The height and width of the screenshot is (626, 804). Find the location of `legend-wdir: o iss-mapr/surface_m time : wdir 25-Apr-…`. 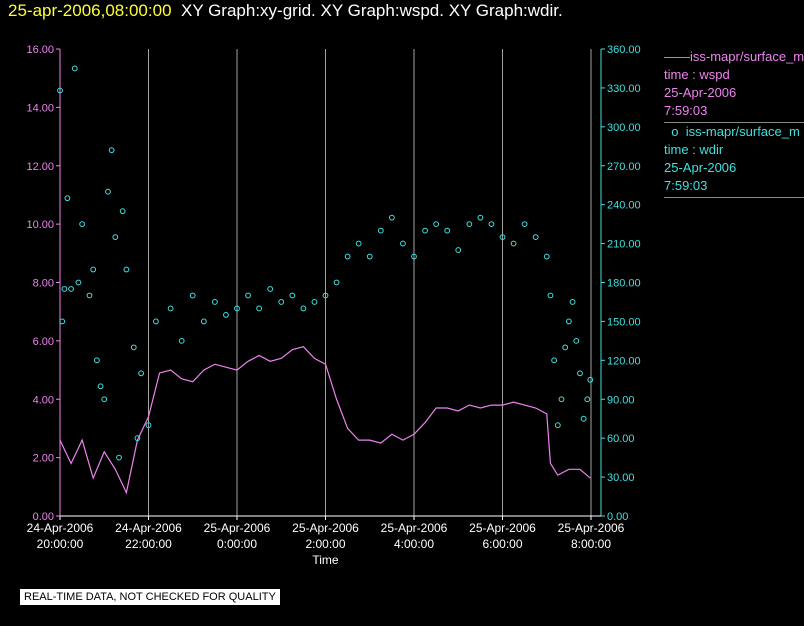

legend-wdir: o iss-mapr/surface_m time : wdir 25-Apr-… is located at coordinates (734, 159).